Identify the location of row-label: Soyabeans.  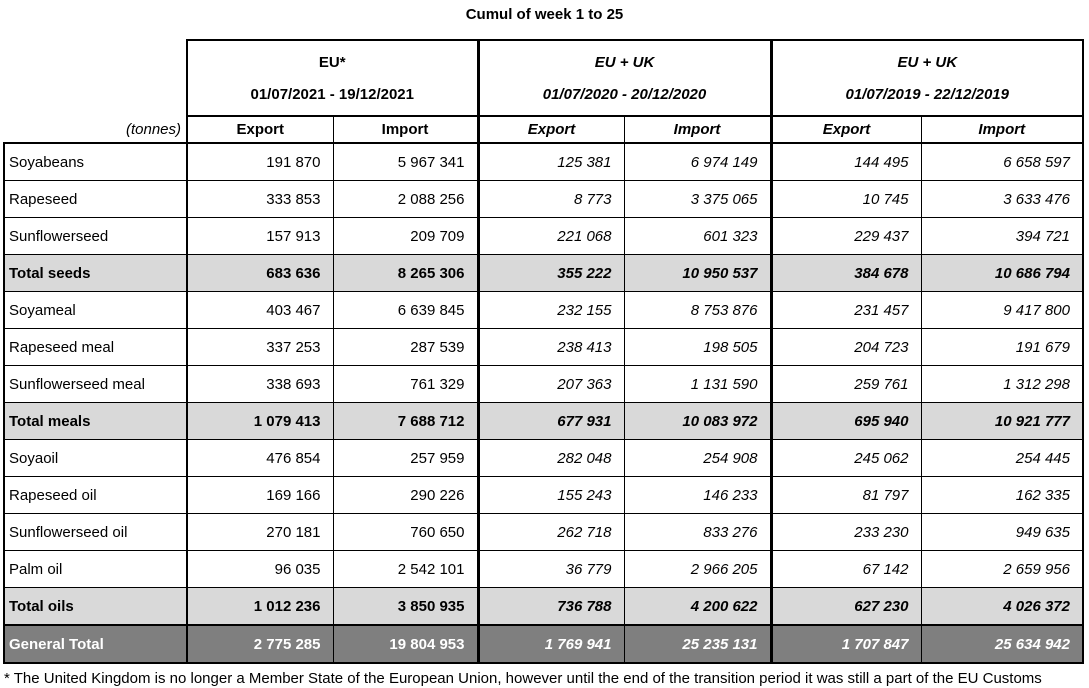
(95, 161).